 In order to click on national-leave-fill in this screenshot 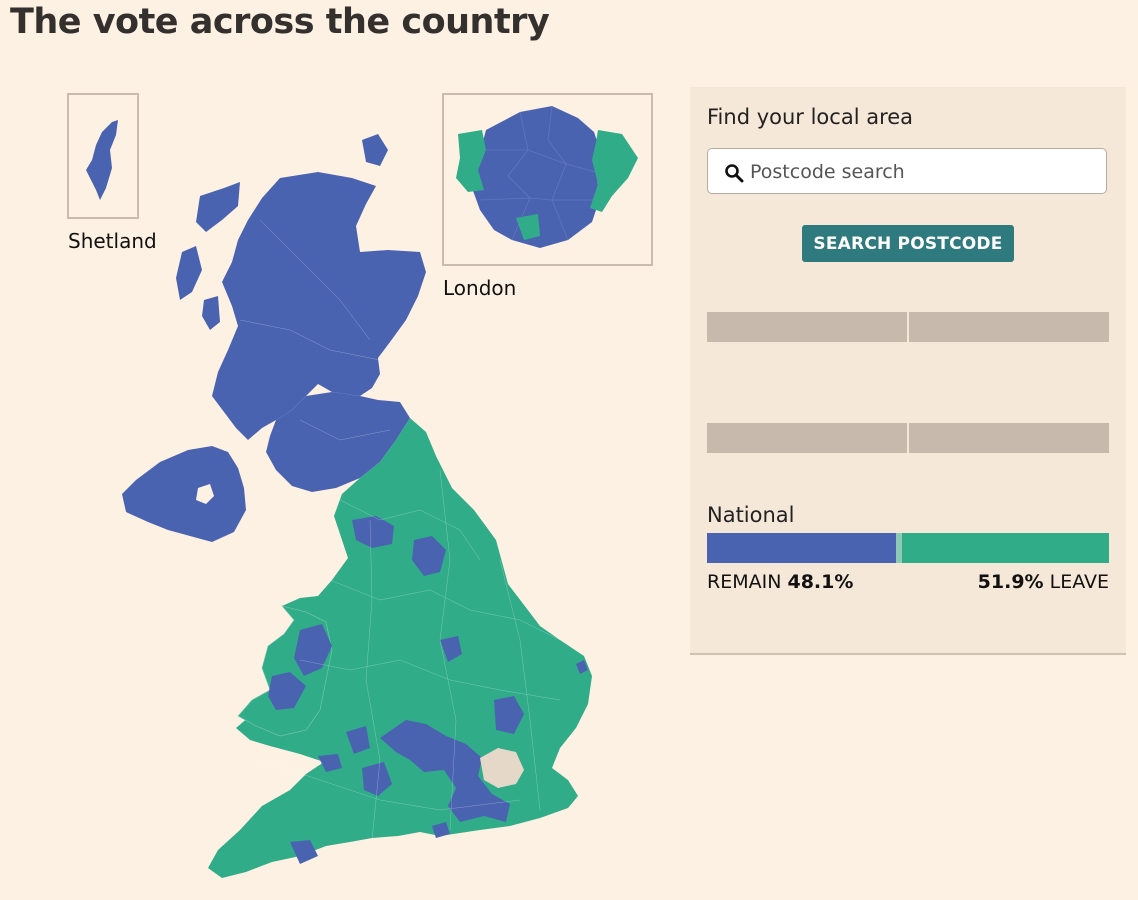, I will do `click(1004, 548)`.